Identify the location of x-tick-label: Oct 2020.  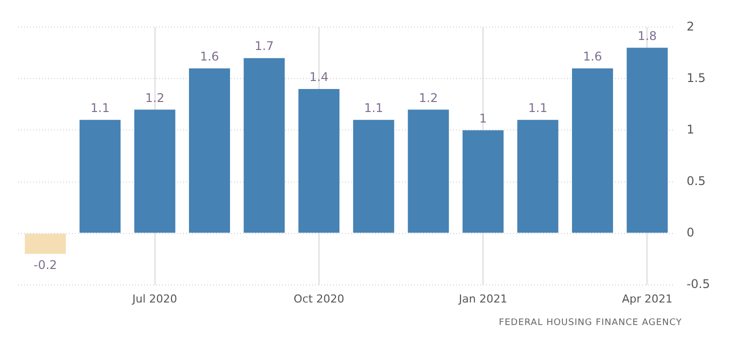
(319, 299).